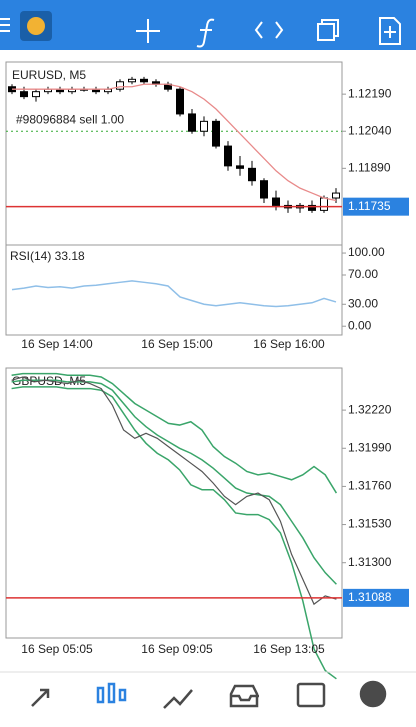  What do you see at coordinates (370, 524) in the screenshot?
I see `y-tick-label: 1.31530` at bounding box center [370, 524].